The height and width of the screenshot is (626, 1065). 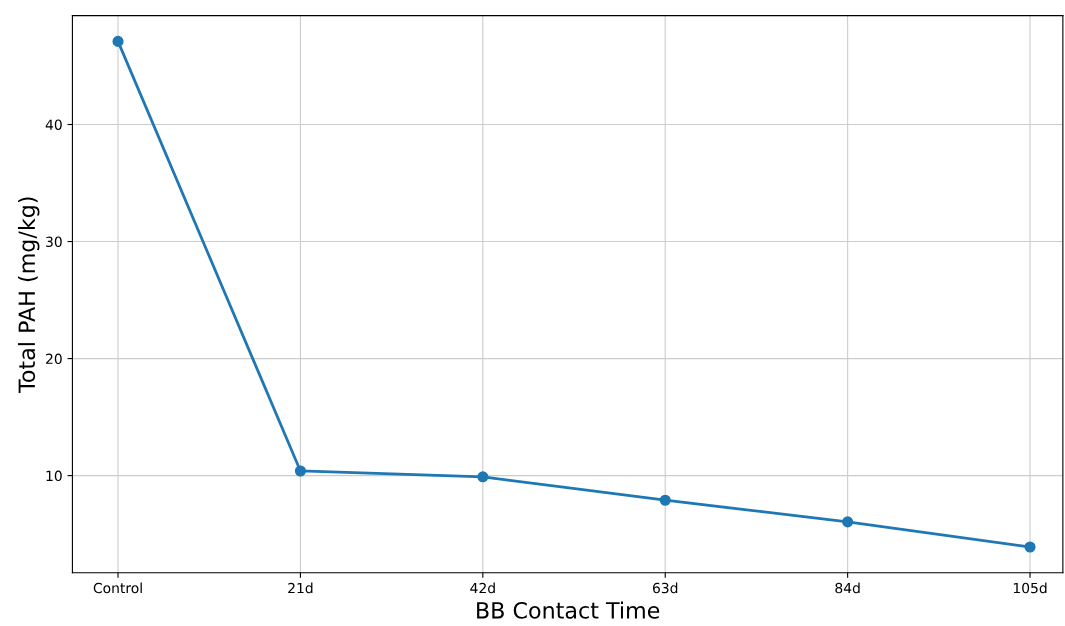 What do you see at coordinates (665, 588) in the screenshot?
I see `x-tick-label: 63d` at bounding box center [665, 588].